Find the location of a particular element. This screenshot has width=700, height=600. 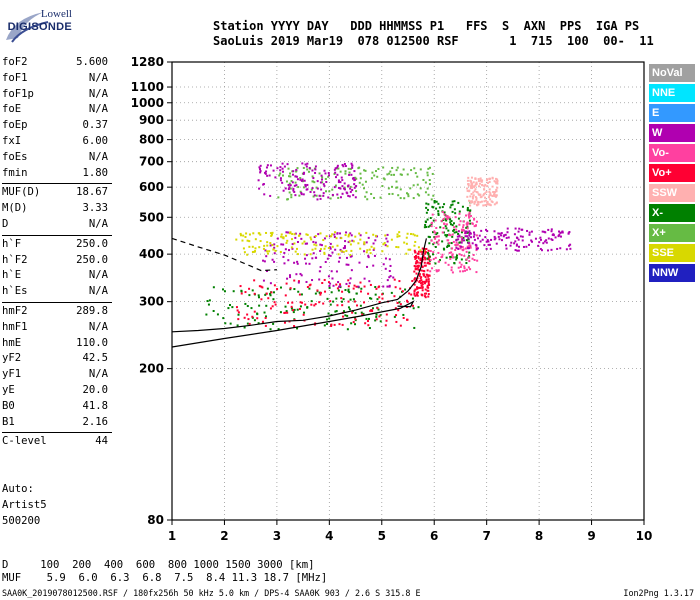

param-row: yF1 N/A is located at coordinates (55, 375).